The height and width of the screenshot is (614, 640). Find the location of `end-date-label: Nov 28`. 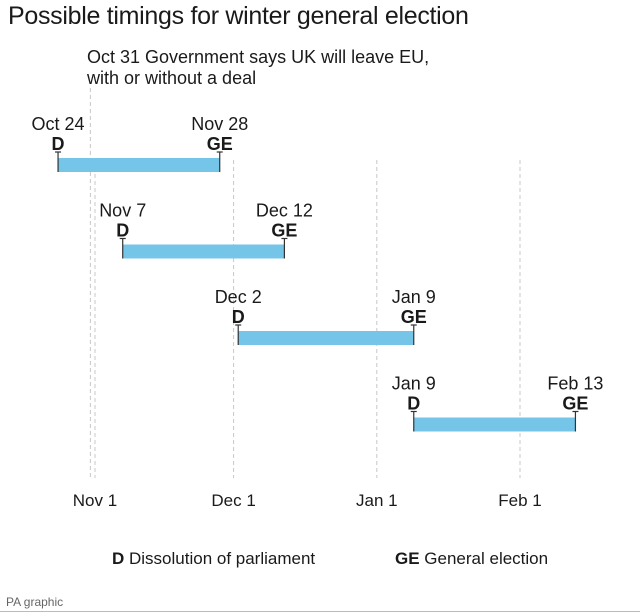

end-date-label: Nov 28 is located at coordinates (219, 124).